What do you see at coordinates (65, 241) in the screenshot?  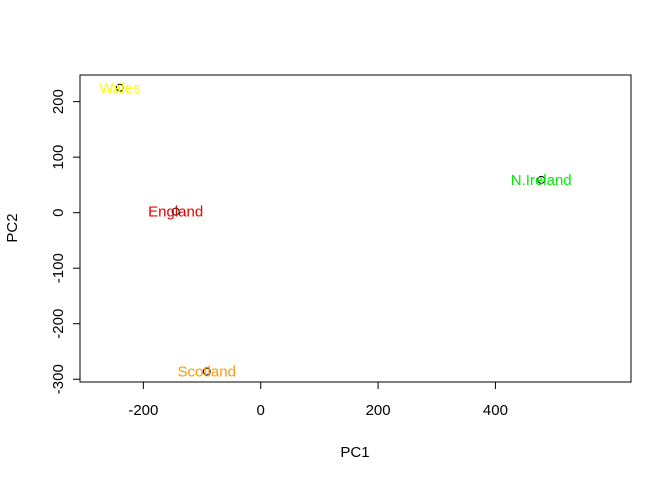 I see `y-axis: -300 -200 -100 0 100 200` at bounding box center [65, 241].